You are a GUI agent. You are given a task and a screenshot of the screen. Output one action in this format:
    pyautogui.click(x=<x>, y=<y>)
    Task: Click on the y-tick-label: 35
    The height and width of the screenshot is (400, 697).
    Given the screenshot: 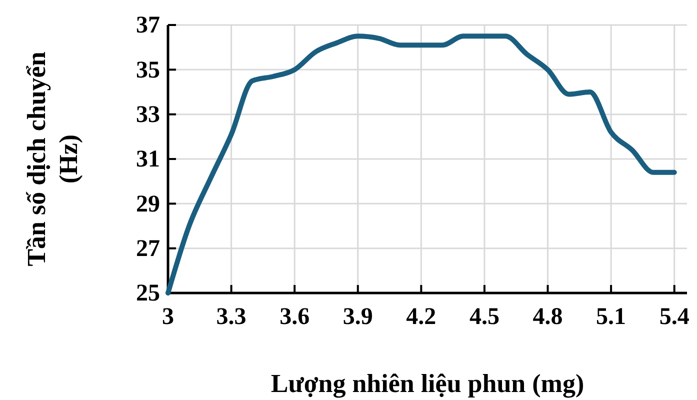 What is the action you would take?
    pyautogui.click(x=148, y=70)
    